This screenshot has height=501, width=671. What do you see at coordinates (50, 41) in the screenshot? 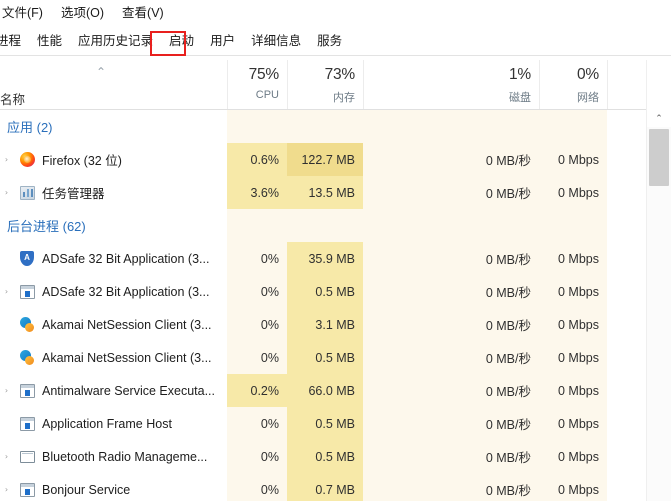
I see `tab-performance: 性能` at bounding box center [50, 41].